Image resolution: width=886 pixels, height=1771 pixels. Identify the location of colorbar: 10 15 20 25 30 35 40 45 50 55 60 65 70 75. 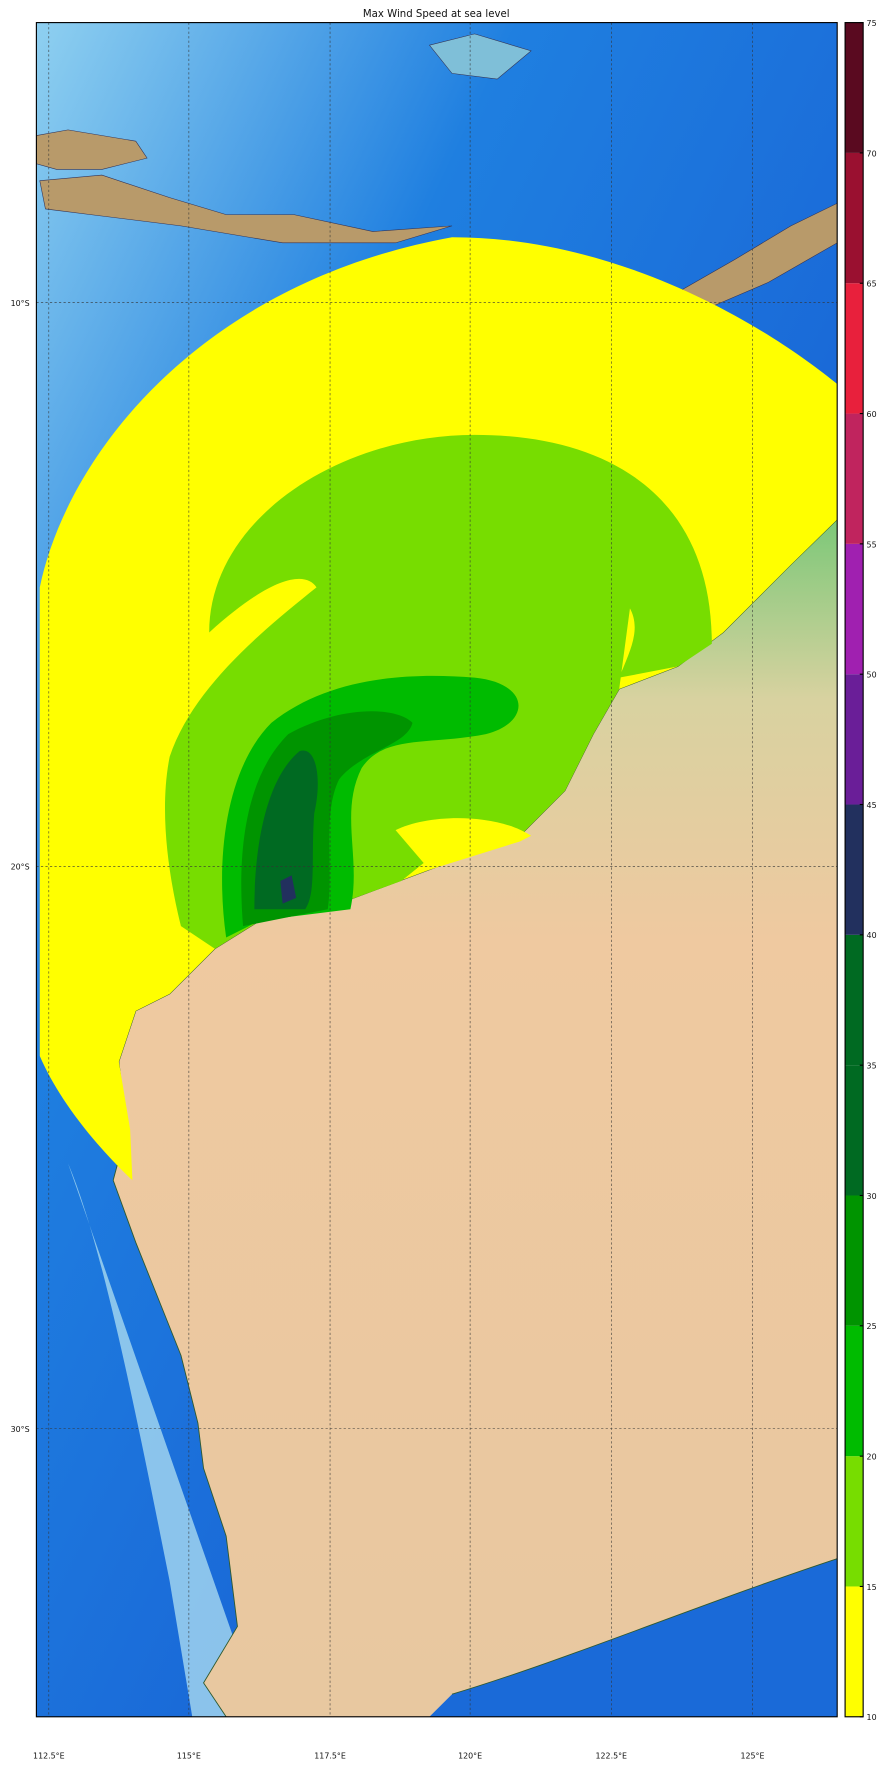
(860, 870).